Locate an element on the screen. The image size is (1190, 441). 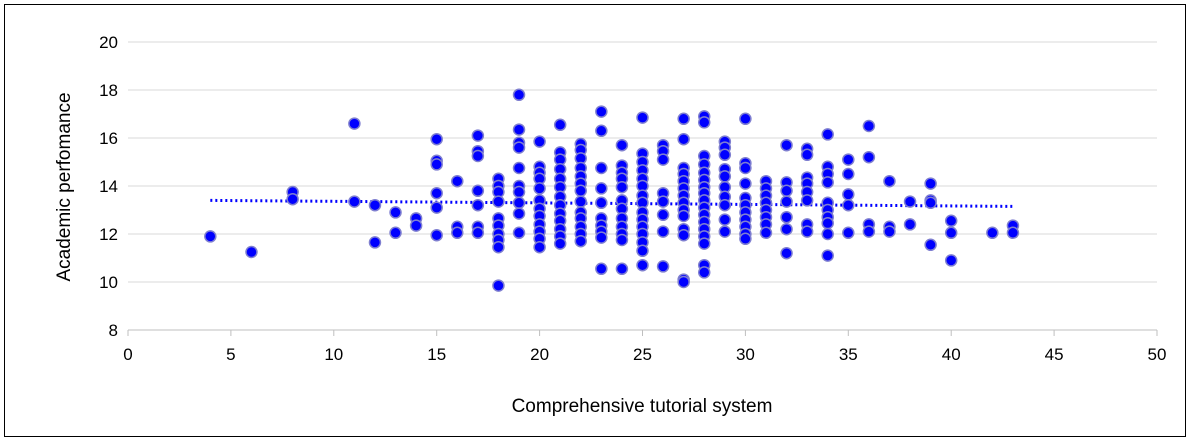
y-tick-label: 18 is located at coordinates (108, 90).